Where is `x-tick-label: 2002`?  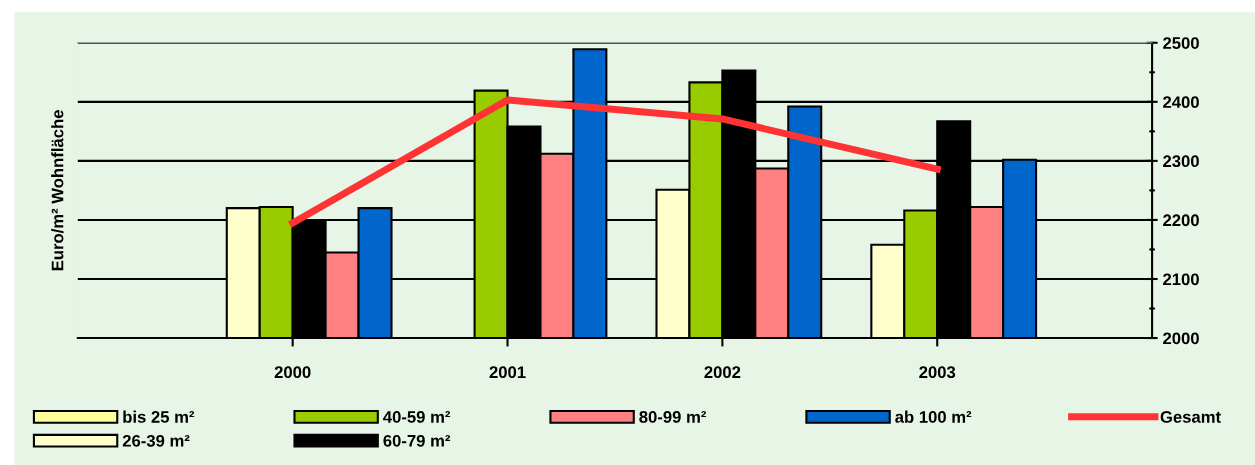 x-tick-label: 2002 is located at coordinates (722, 372).